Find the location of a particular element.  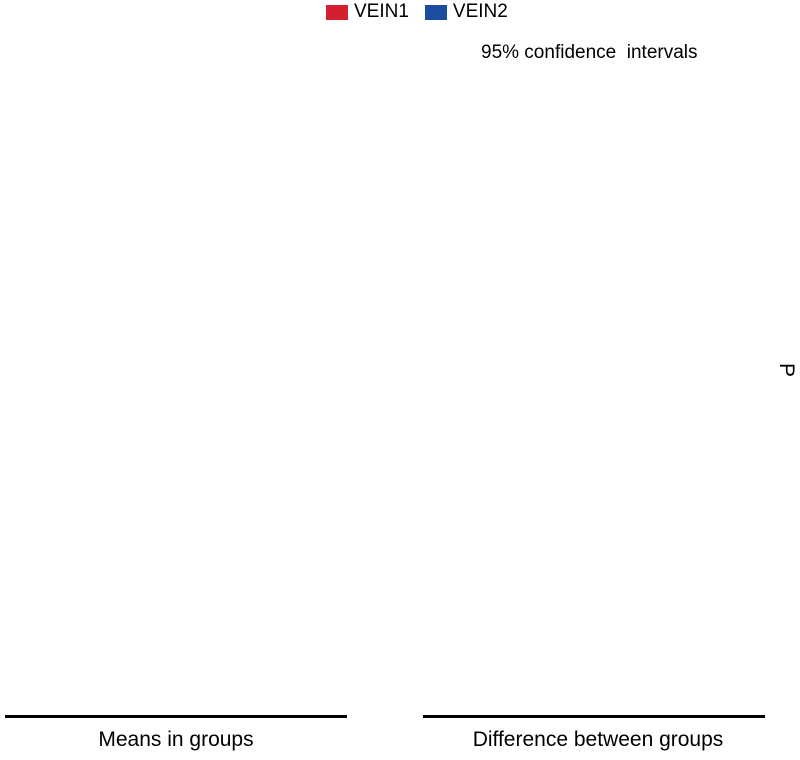

legend-entry-vein2: VEIN2 is located at coordinates (466, 12).